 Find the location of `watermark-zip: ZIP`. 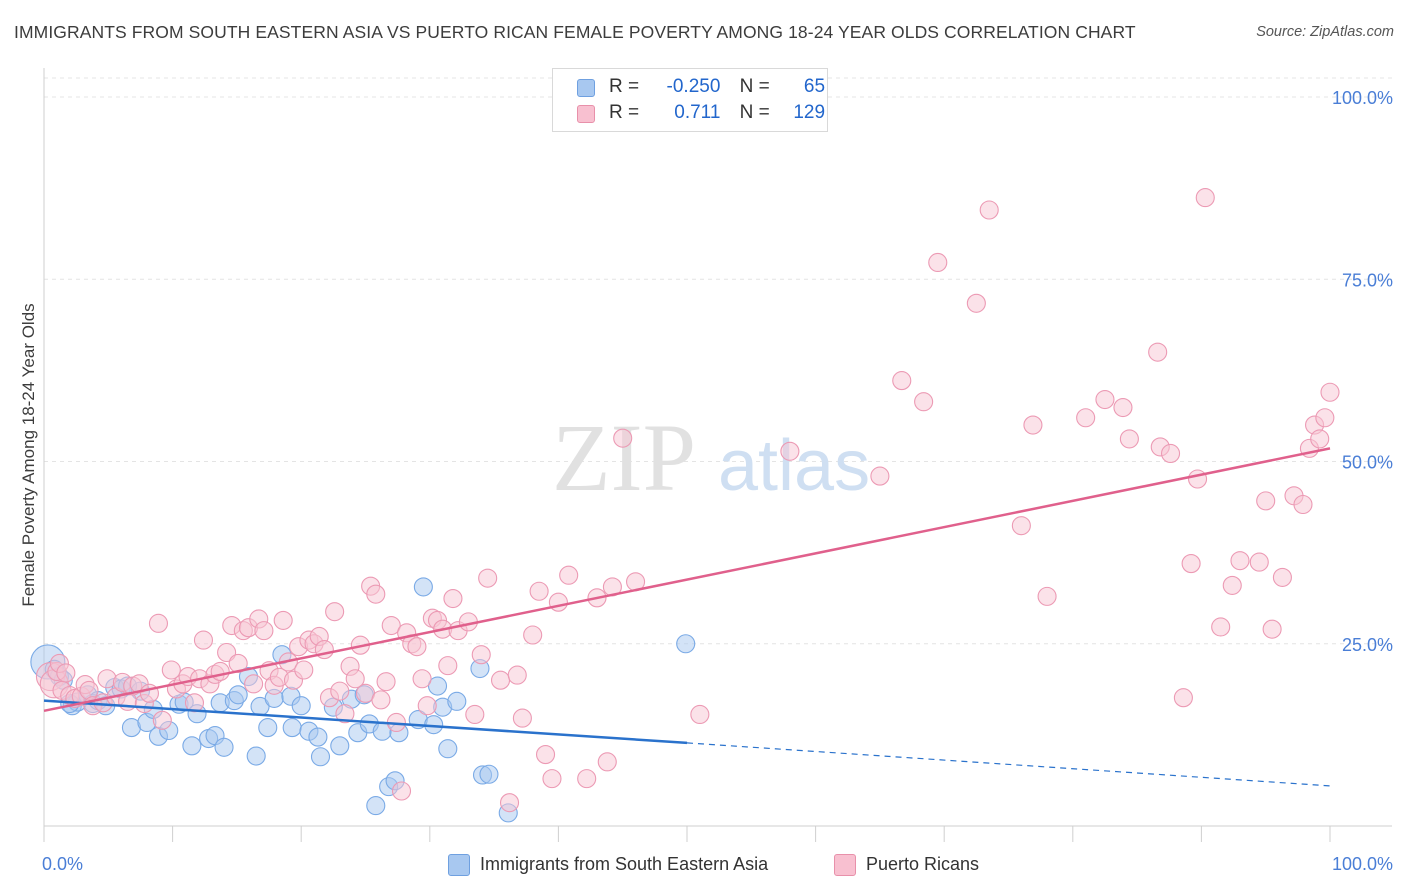

watermark-zip: ZIP is located at coordinates (624, 457).